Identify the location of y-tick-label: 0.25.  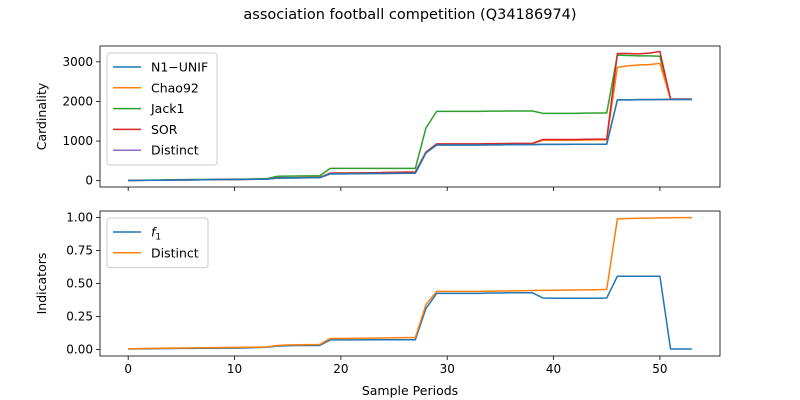
(79, 316).